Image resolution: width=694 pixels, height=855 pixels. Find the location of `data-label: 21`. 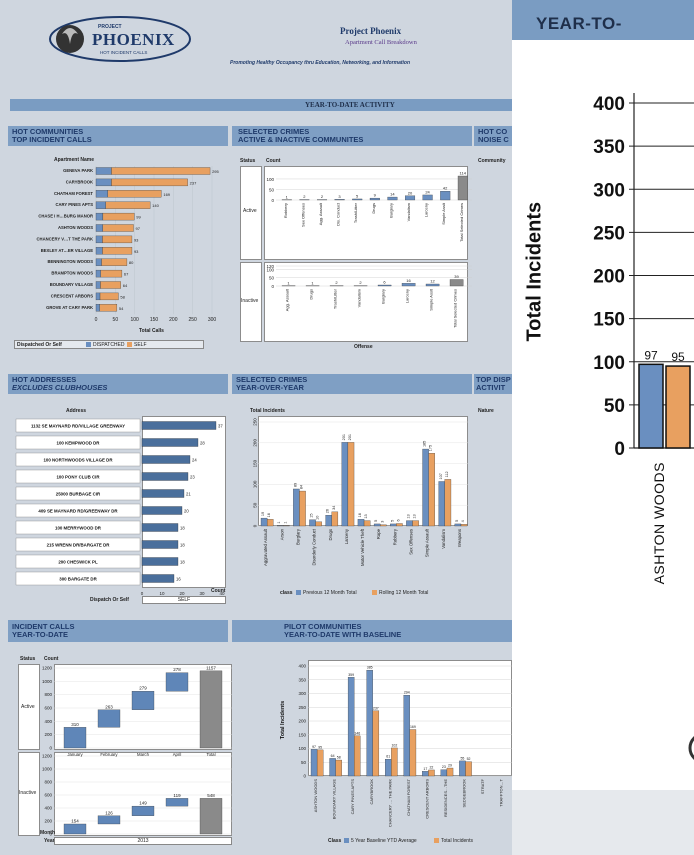

data-label: 21 is located at coordinates (188, 494).